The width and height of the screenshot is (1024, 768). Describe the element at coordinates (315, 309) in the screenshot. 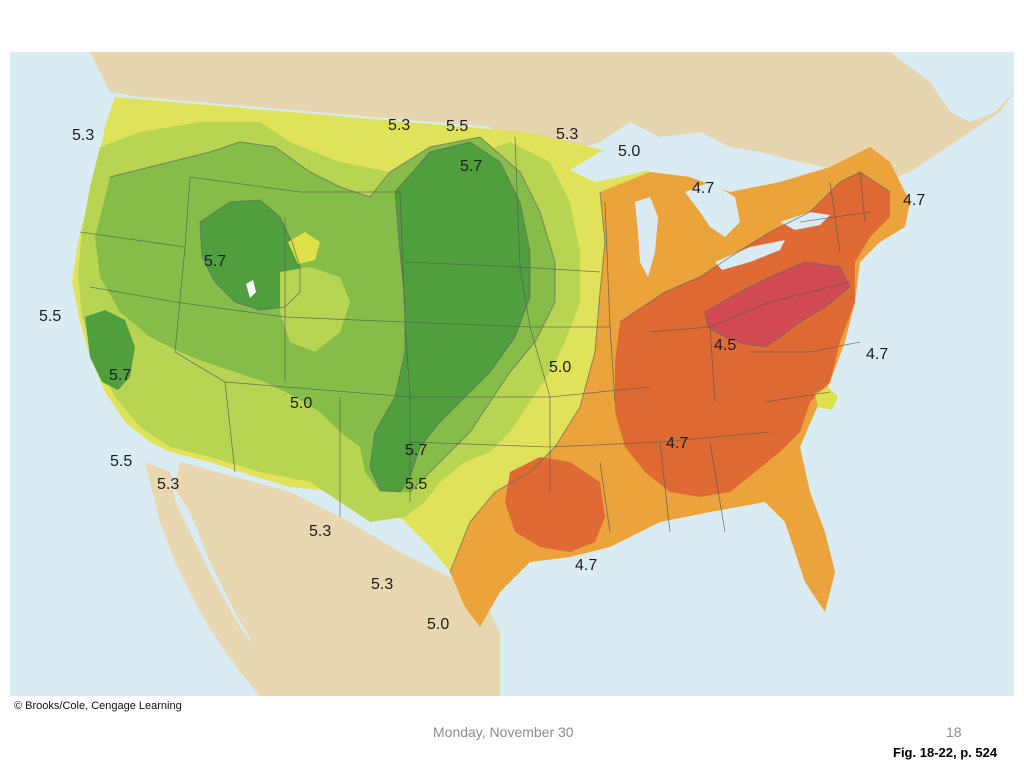

I see `zone-light-green-utah` at that location.